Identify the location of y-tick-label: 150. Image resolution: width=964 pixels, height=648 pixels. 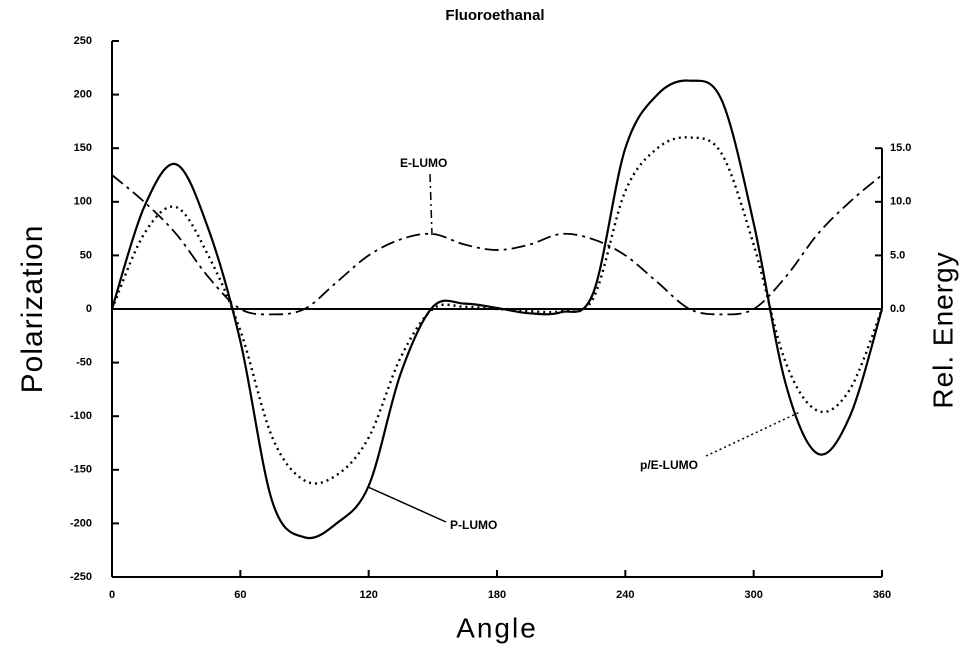
(83, 148).